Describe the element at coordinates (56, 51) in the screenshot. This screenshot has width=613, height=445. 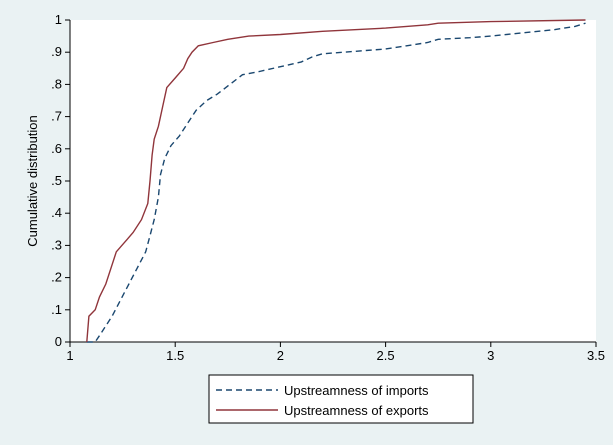
I see `y-tick-label: .9` at that location.